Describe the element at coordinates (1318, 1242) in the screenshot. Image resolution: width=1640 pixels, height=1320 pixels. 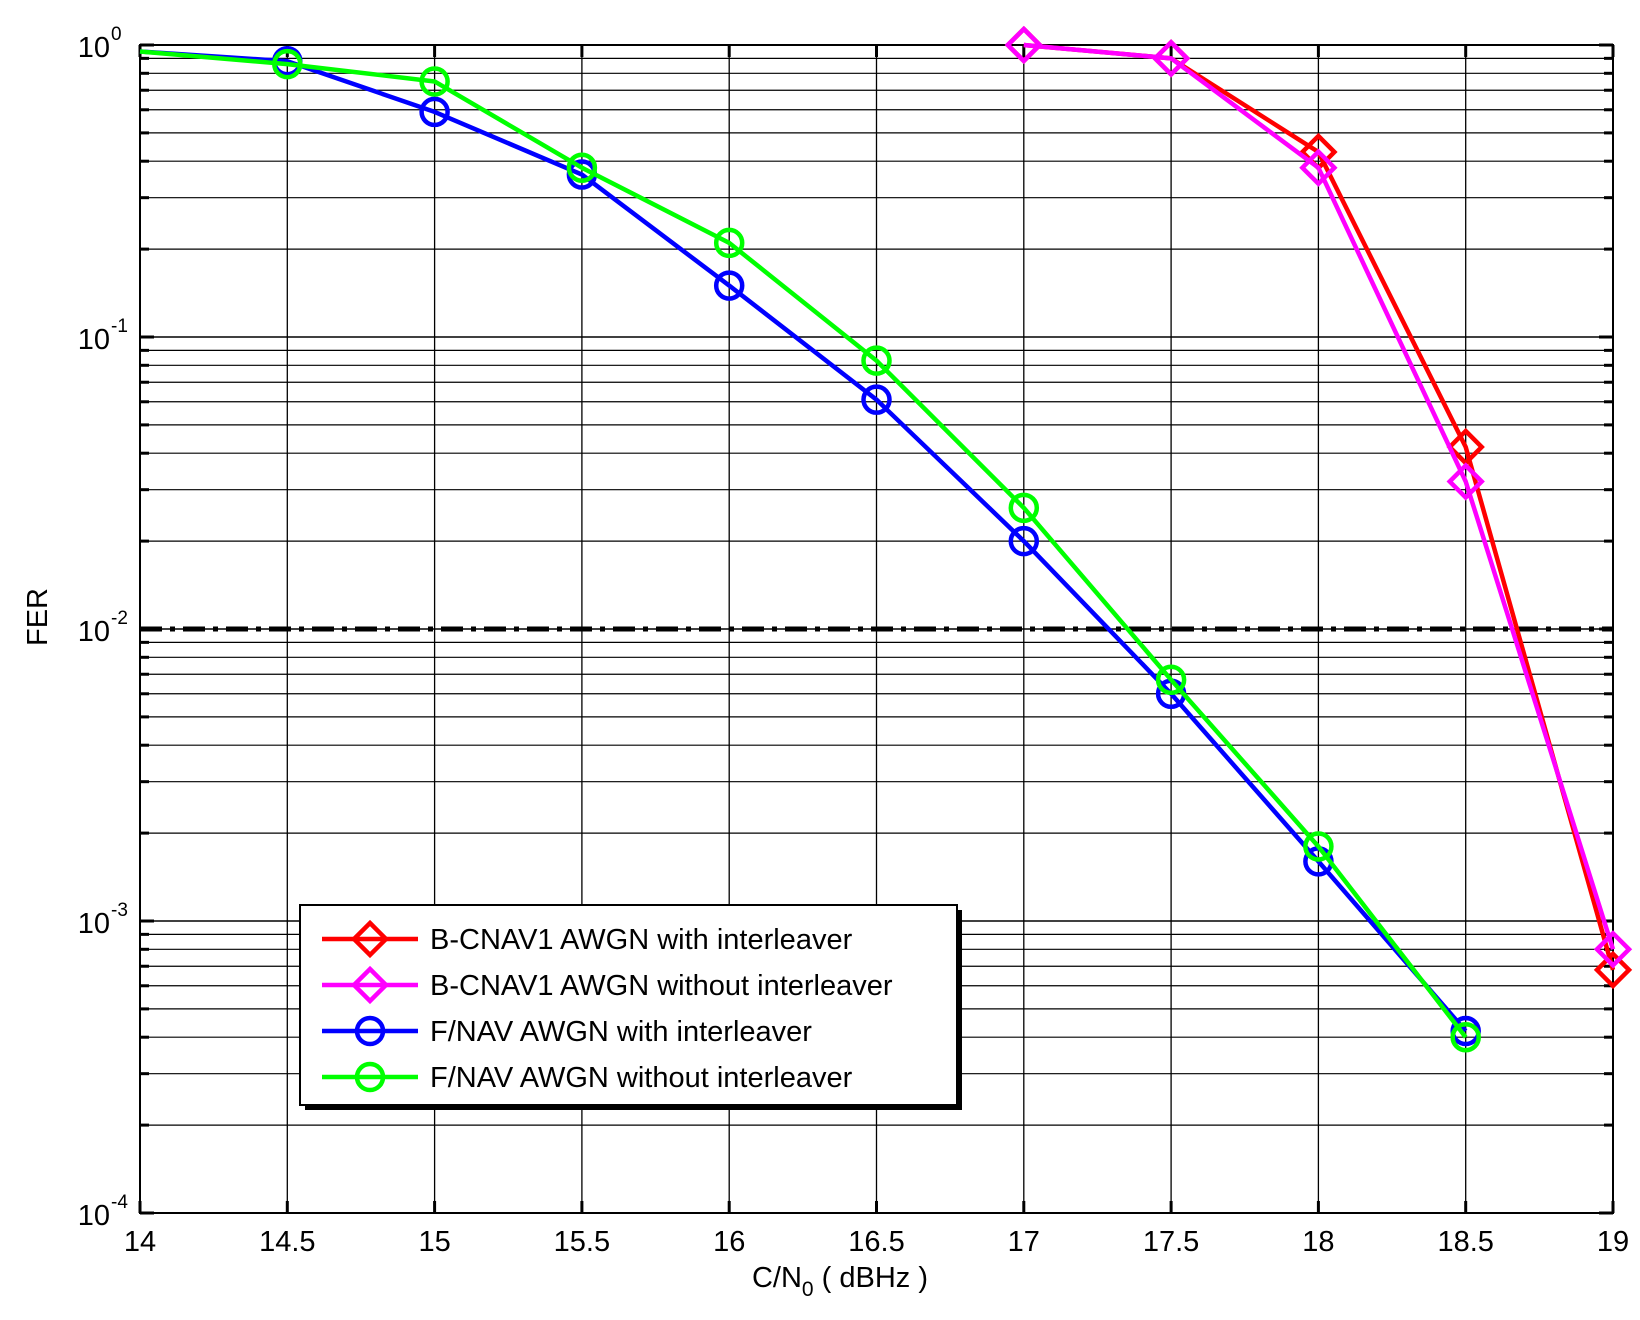
I see `x-tick-label: 18` at that location.